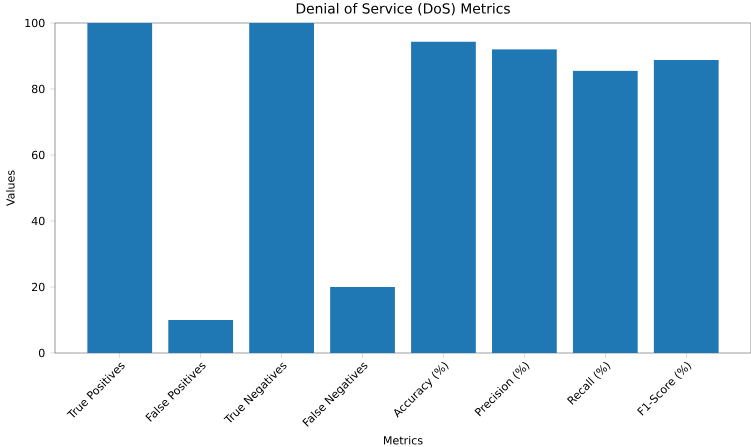 This screenshot has width=751, height=447. I want to click on y-tick-label: 60, so click(38, 155).